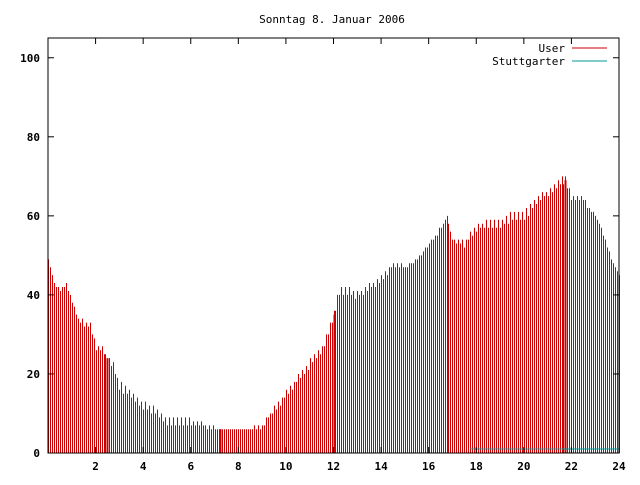  Describe the element at coordinates (30, 58) in the screenshot. I see `y-tick-label: 100` at that location.